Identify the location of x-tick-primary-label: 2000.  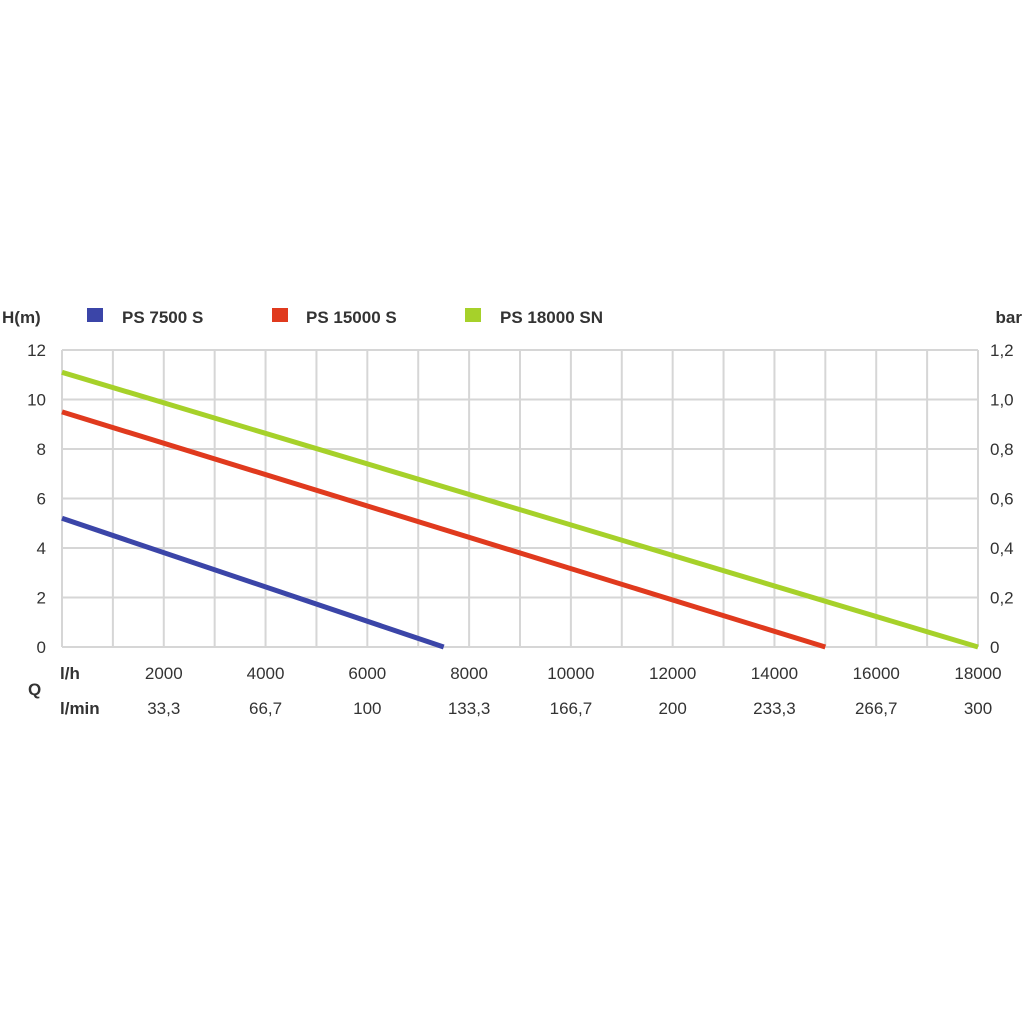
(164, 673).